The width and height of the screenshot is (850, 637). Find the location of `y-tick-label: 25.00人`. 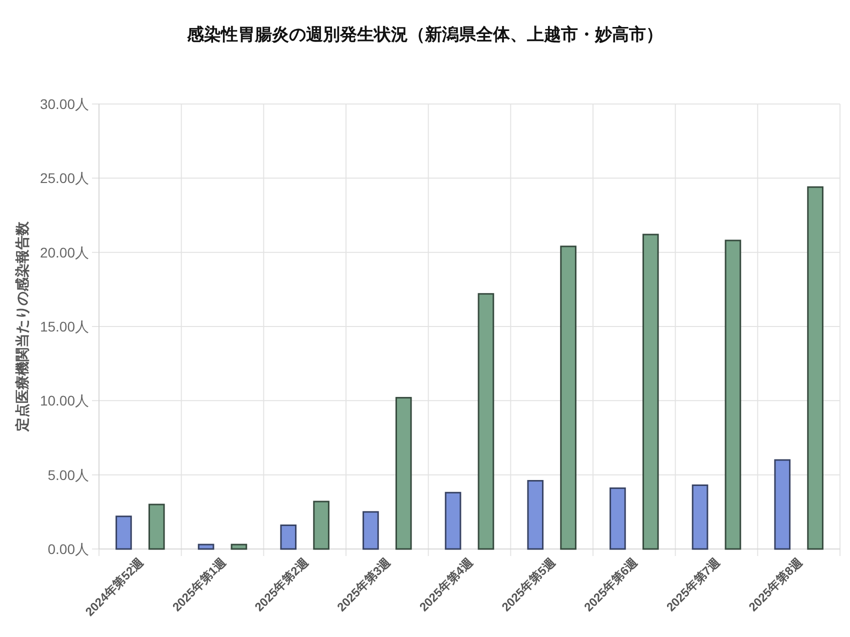

y-tick-label: 25.00人 is located at coordinates (64, 178).